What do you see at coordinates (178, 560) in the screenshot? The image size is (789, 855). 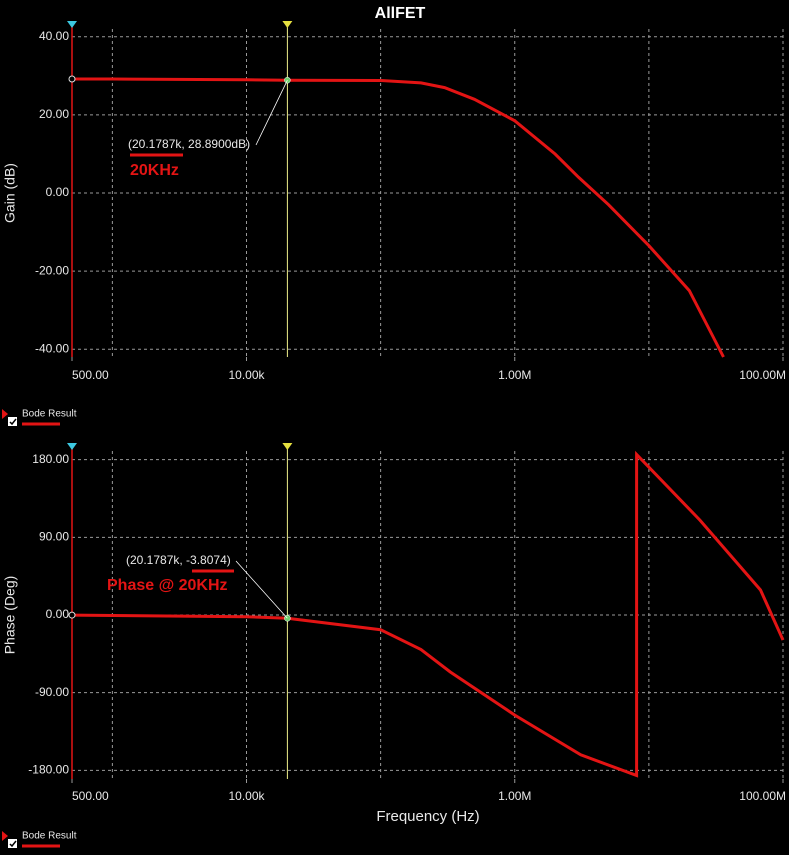 I see `cursor-label: (20.1787k, -3.8074)` at bounding box center [178, 560].